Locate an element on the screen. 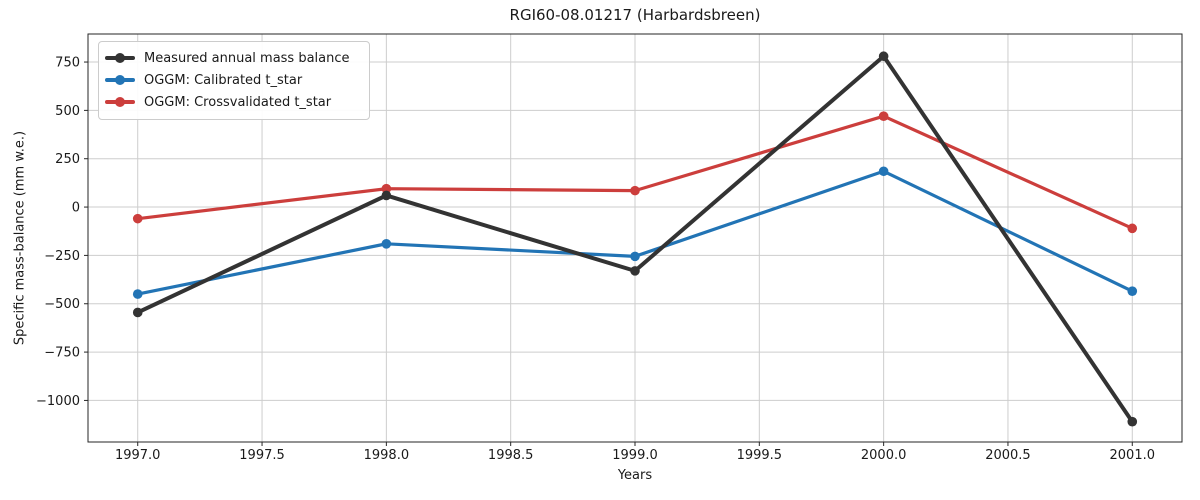 The height and width of the screenshot is (500, 1200). legend-label: OGGM: Crossvalidated t_star is located at coordinates (238, 102).